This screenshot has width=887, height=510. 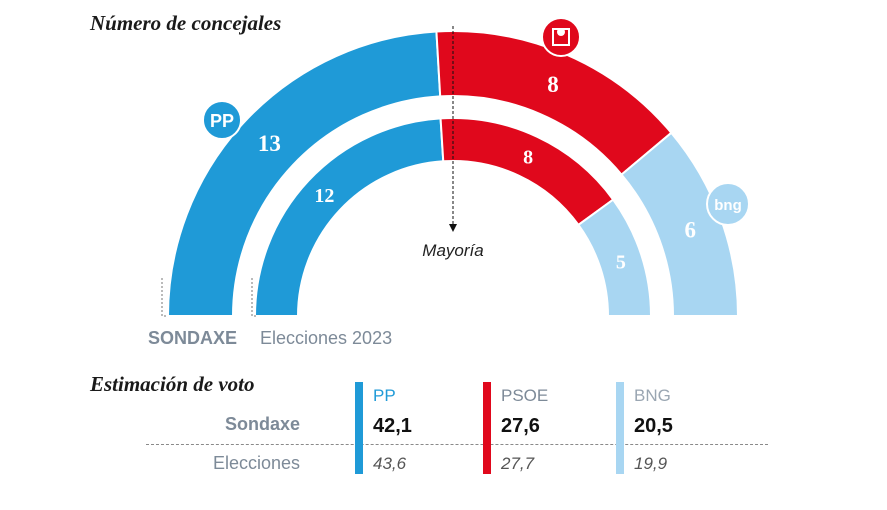 I want to click on svg-text: bng, so click(x=728, y=205).